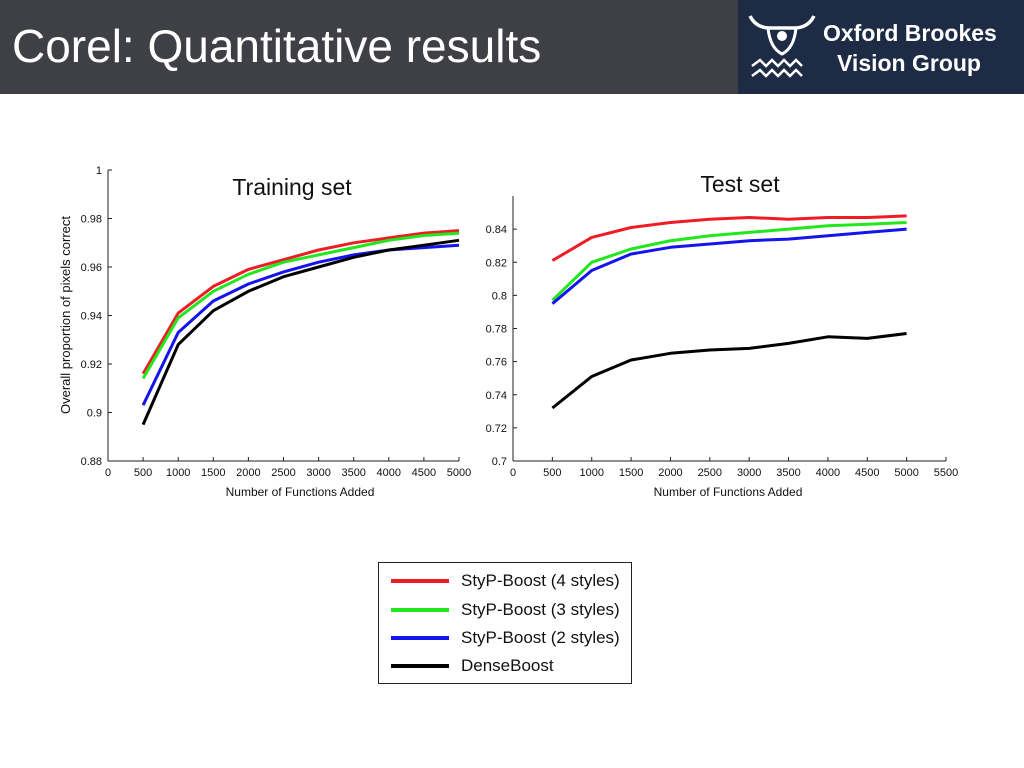 This screenshot has height=768, width=1024. I want to click on x-tick-label: 5500, so click(946, 473).